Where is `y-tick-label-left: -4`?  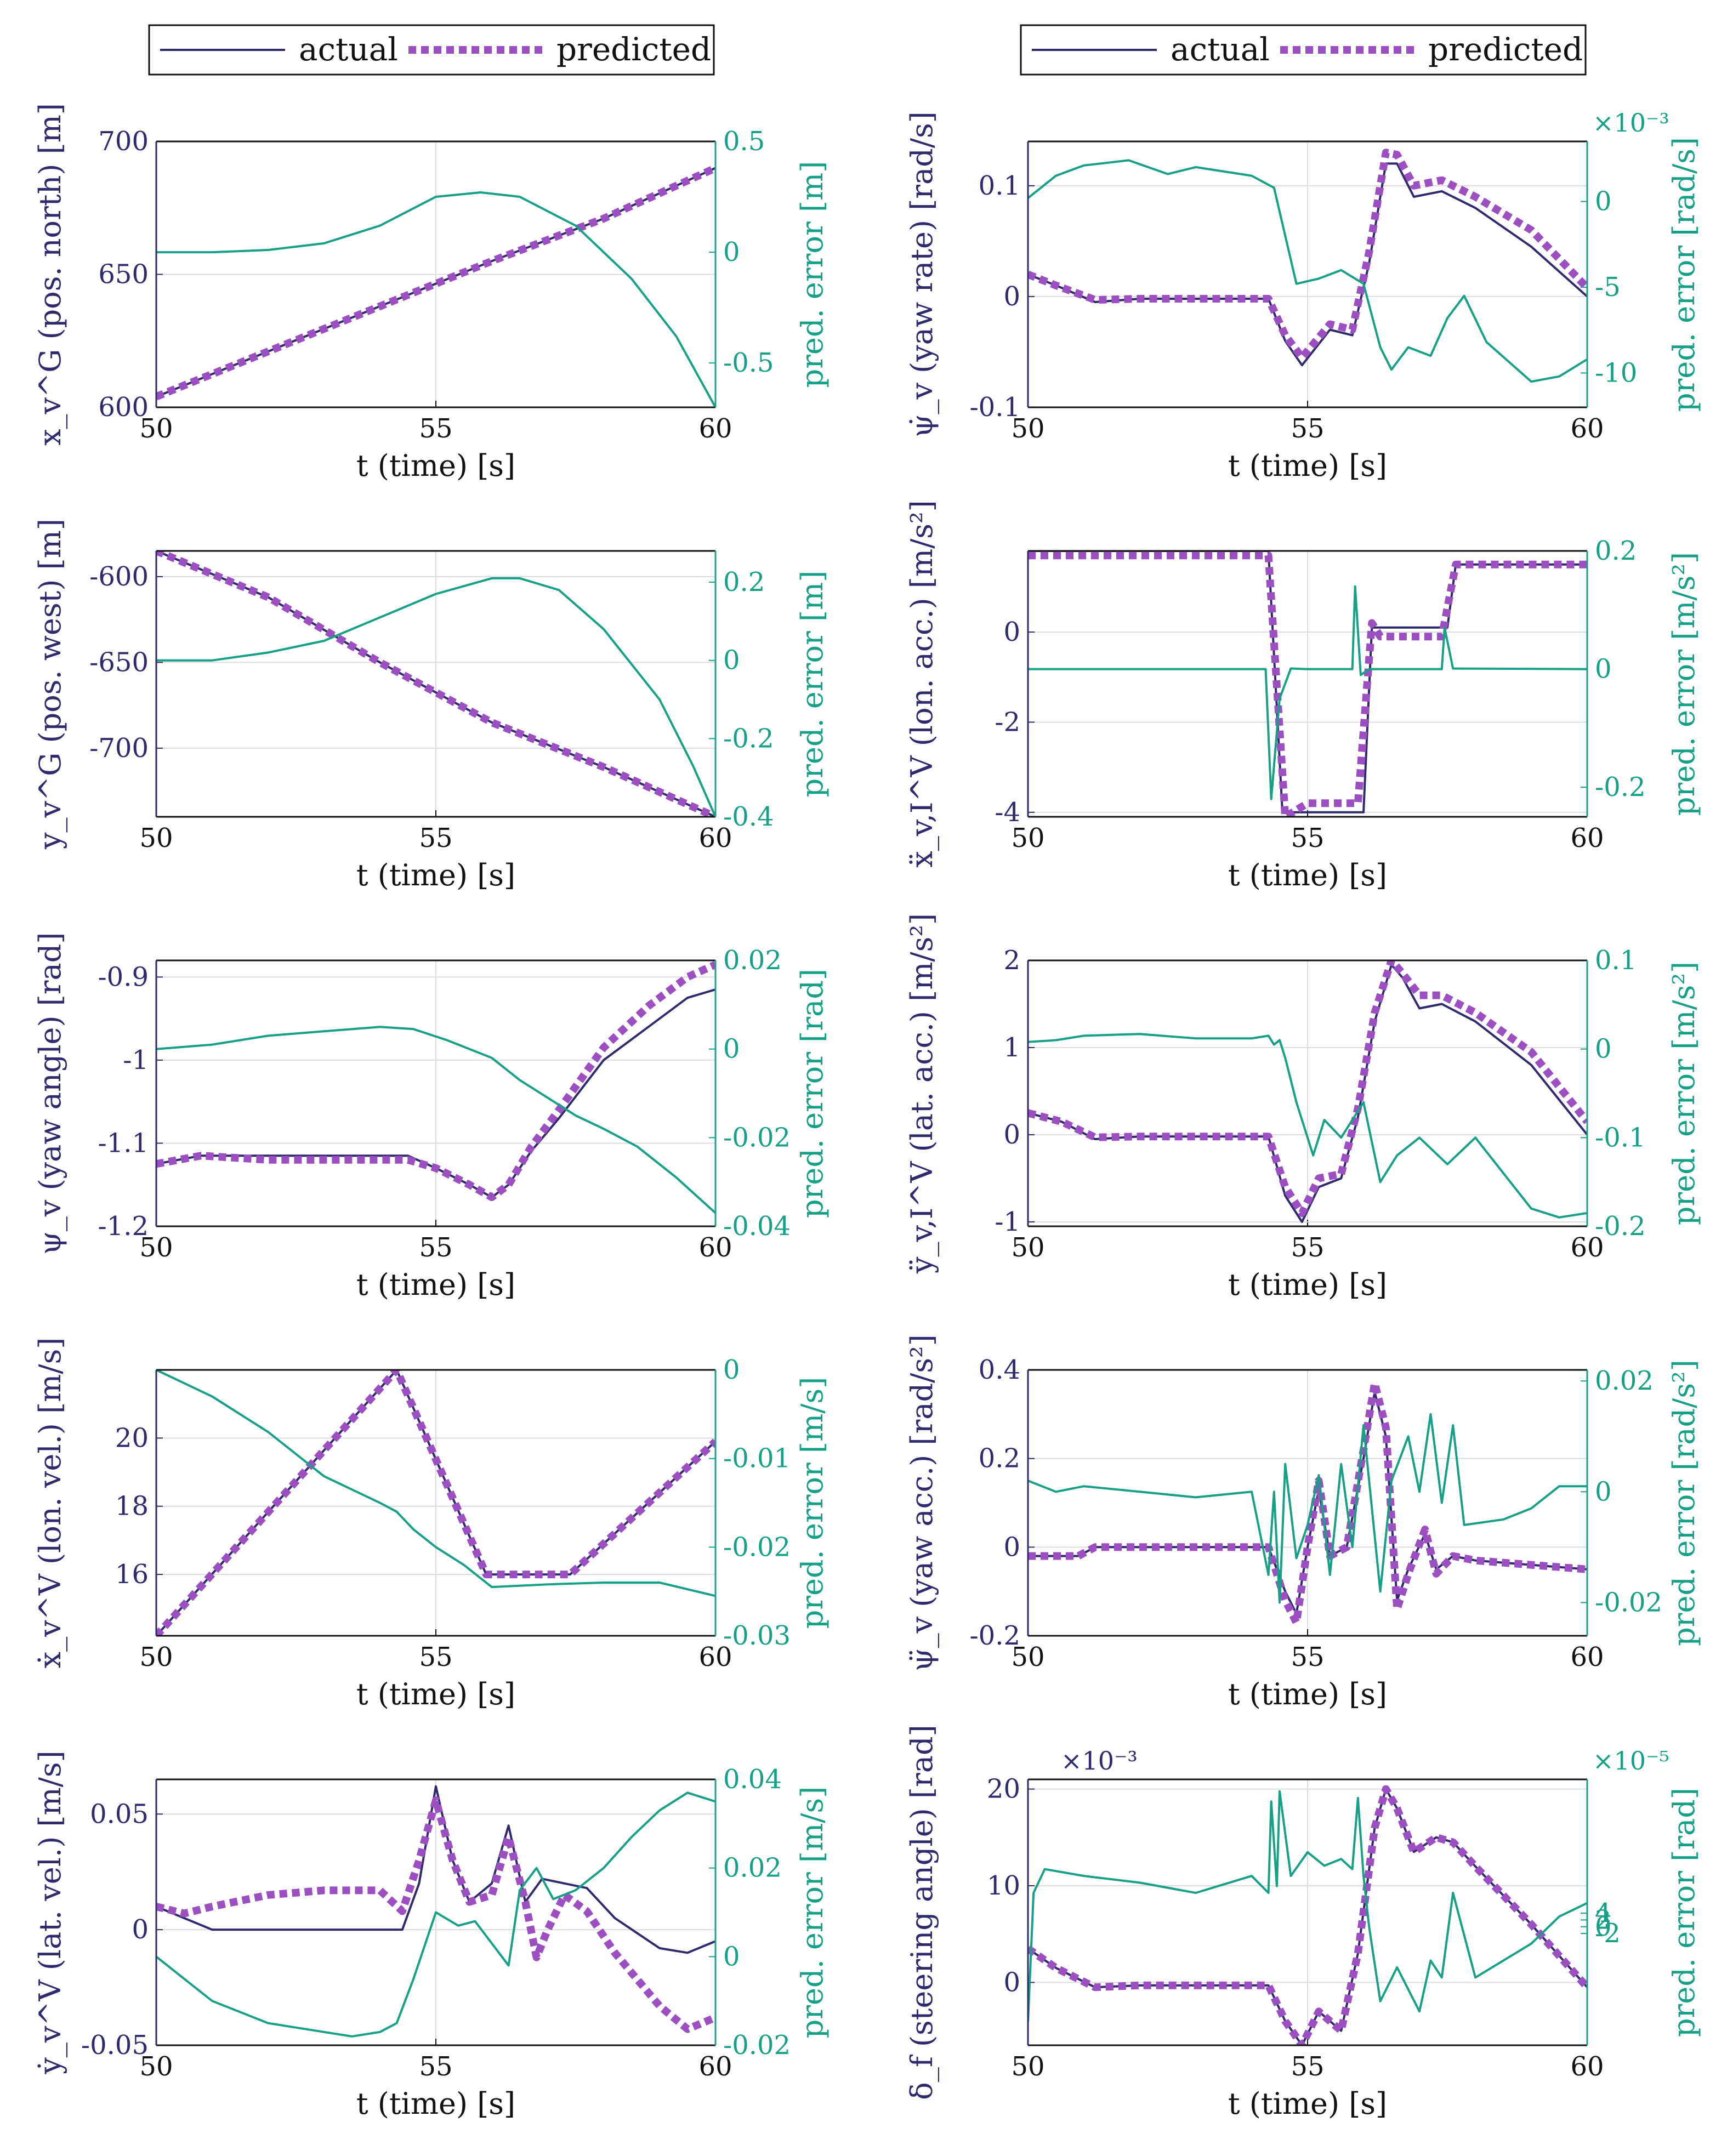
y-tick-label-left: -4 is located at coordinates (1007, 812).